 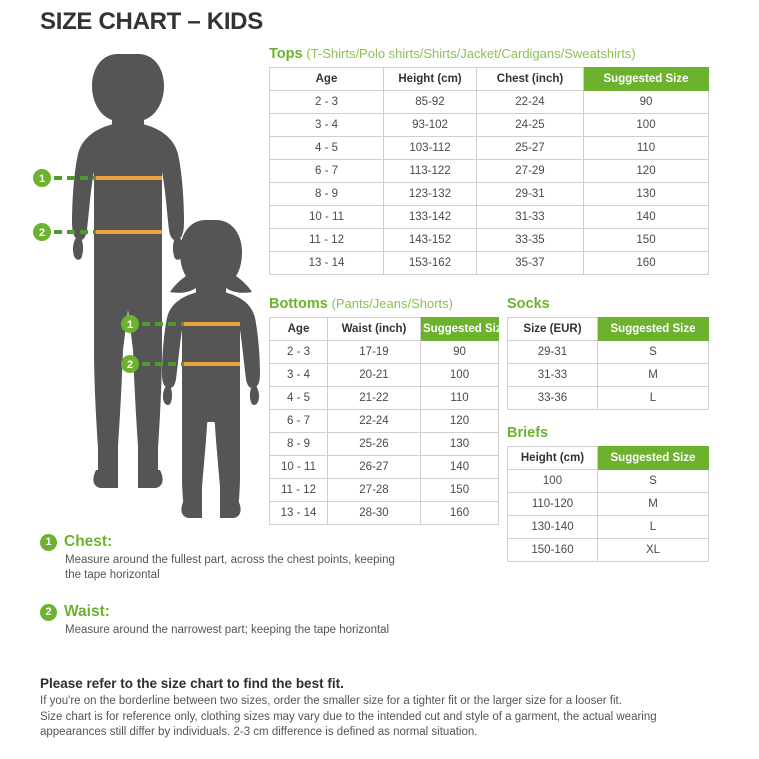 What do you see at coordinates (87, 611) in the screenshot?
I see `legend-title-waist: Waist:` at bounding box center [87, 611].